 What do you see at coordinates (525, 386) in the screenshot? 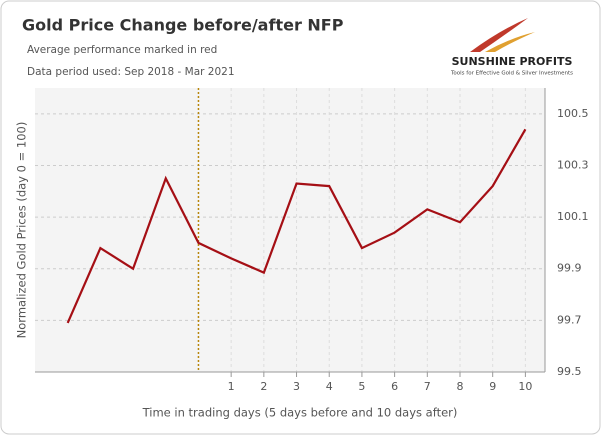
I see `x-tick-label: 10` at bounding box center [525, 386].